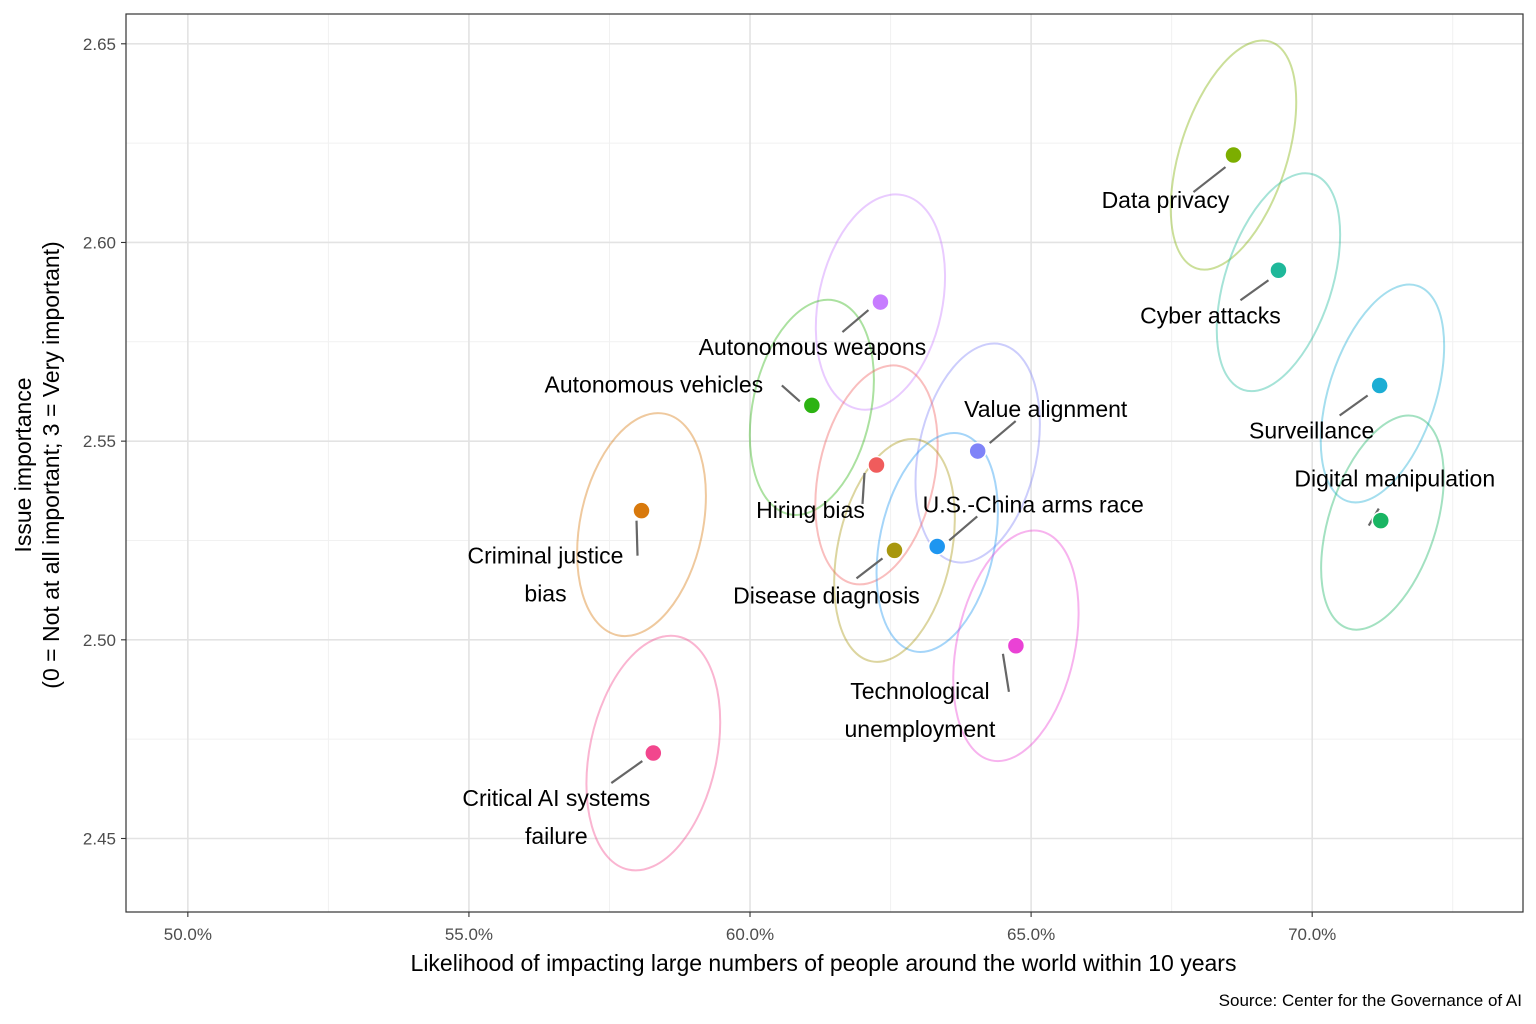  Describe the element at coordinates (99, 441) in the screenshot. I see `y-tick-label: 2.55` at that location.